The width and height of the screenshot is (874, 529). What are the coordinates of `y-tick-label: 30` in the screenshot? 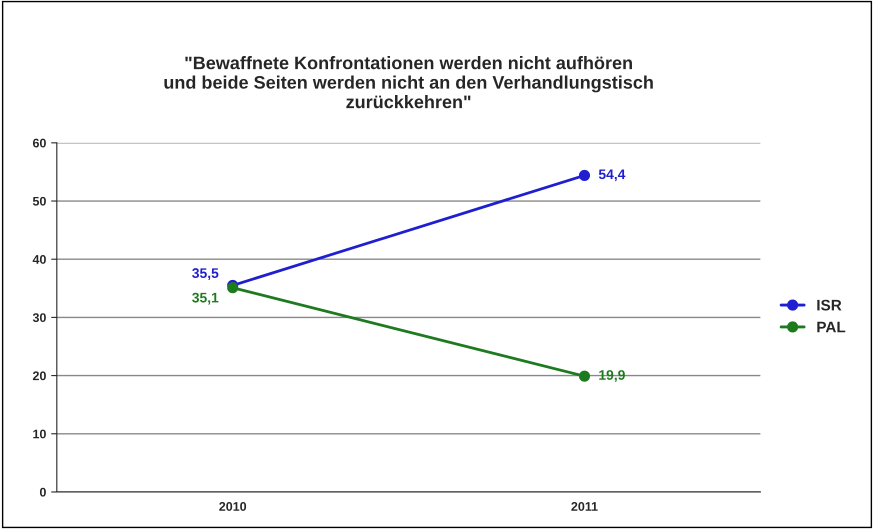 It's located at (39, 317).